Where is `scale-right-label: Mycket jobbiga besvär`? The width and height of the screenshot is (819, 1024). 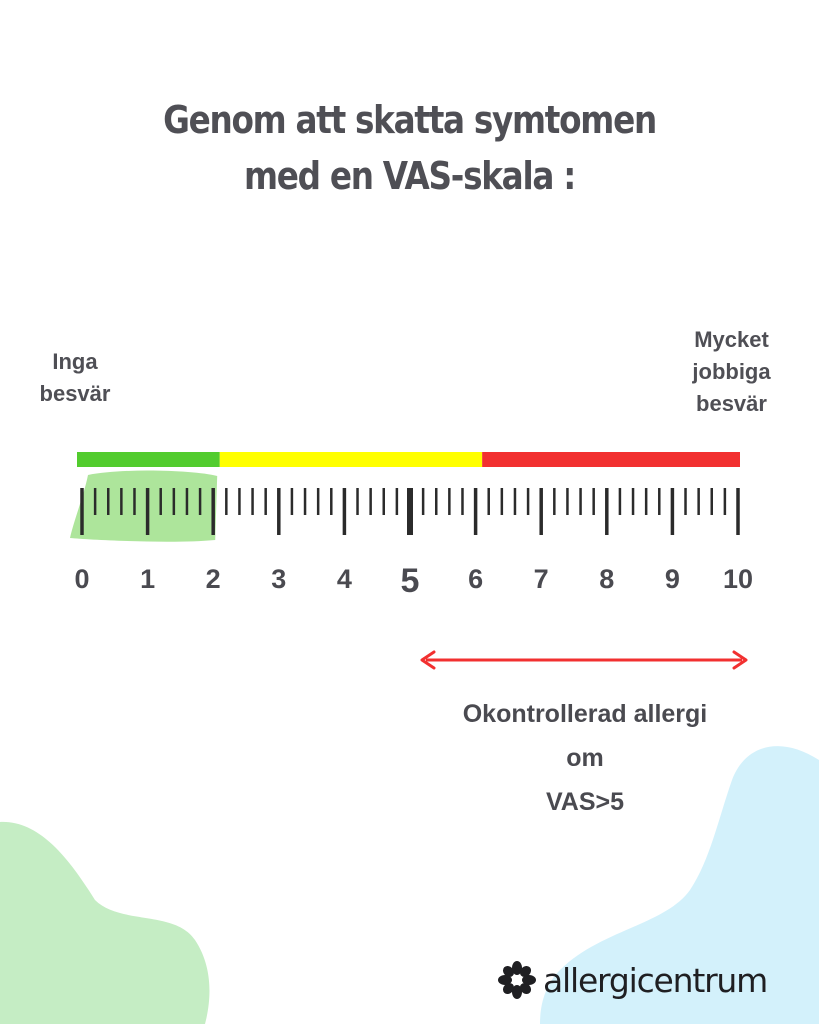
scale-right-label: Mycket jobbiga besvär is located at coordinates (731, 372).